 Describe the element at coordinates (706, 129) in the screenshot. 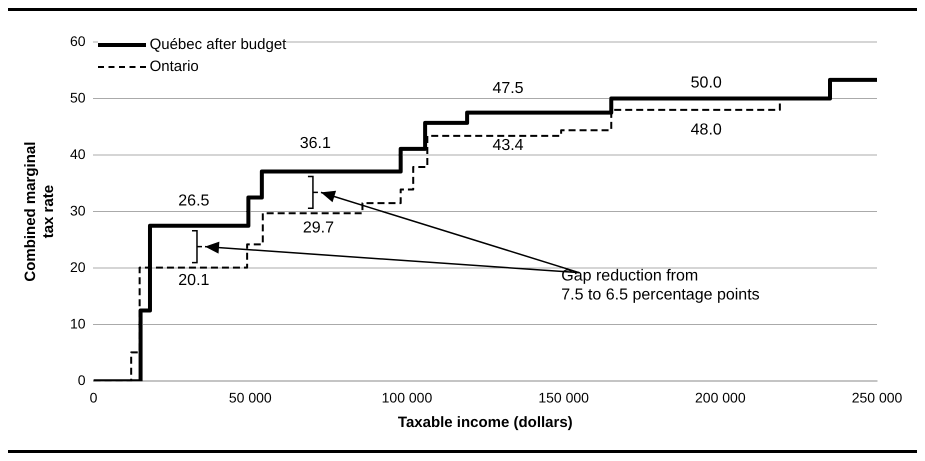

I see `annotation: 48.0` at that location.